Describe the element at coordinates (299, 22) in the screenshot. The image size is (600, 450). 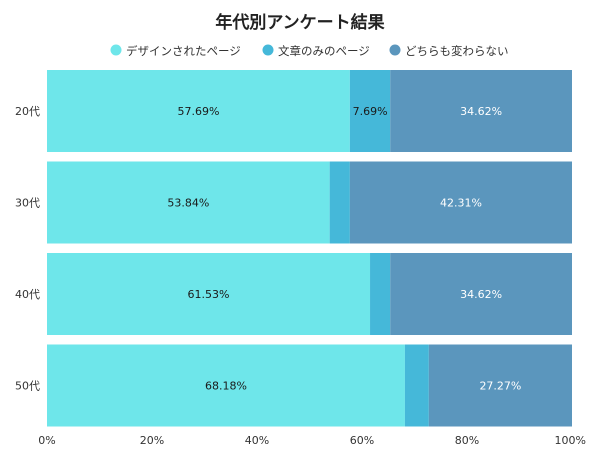
I see `chart-title: 年代別アンケート結果` at that location.